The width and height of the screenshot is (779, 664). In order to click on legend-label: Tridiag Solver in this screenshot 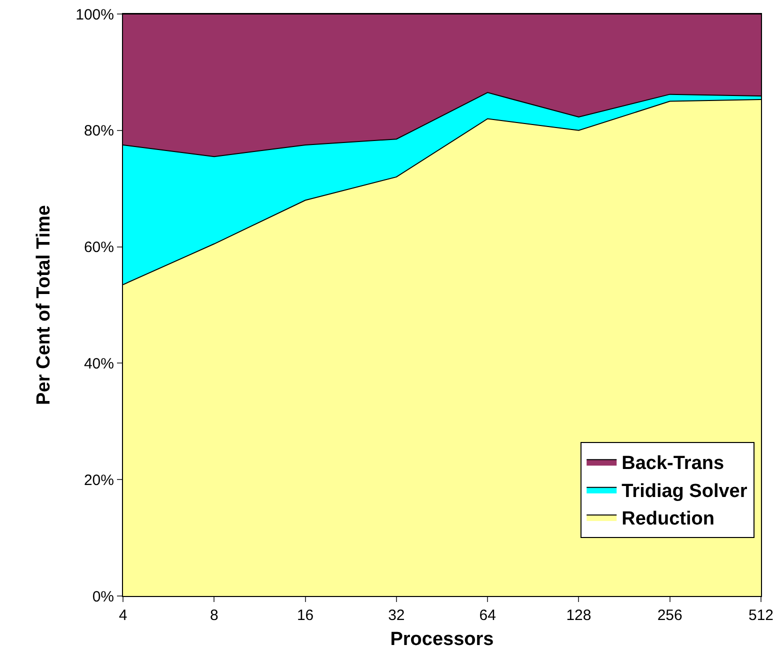, I will do `click(685, 491)`.